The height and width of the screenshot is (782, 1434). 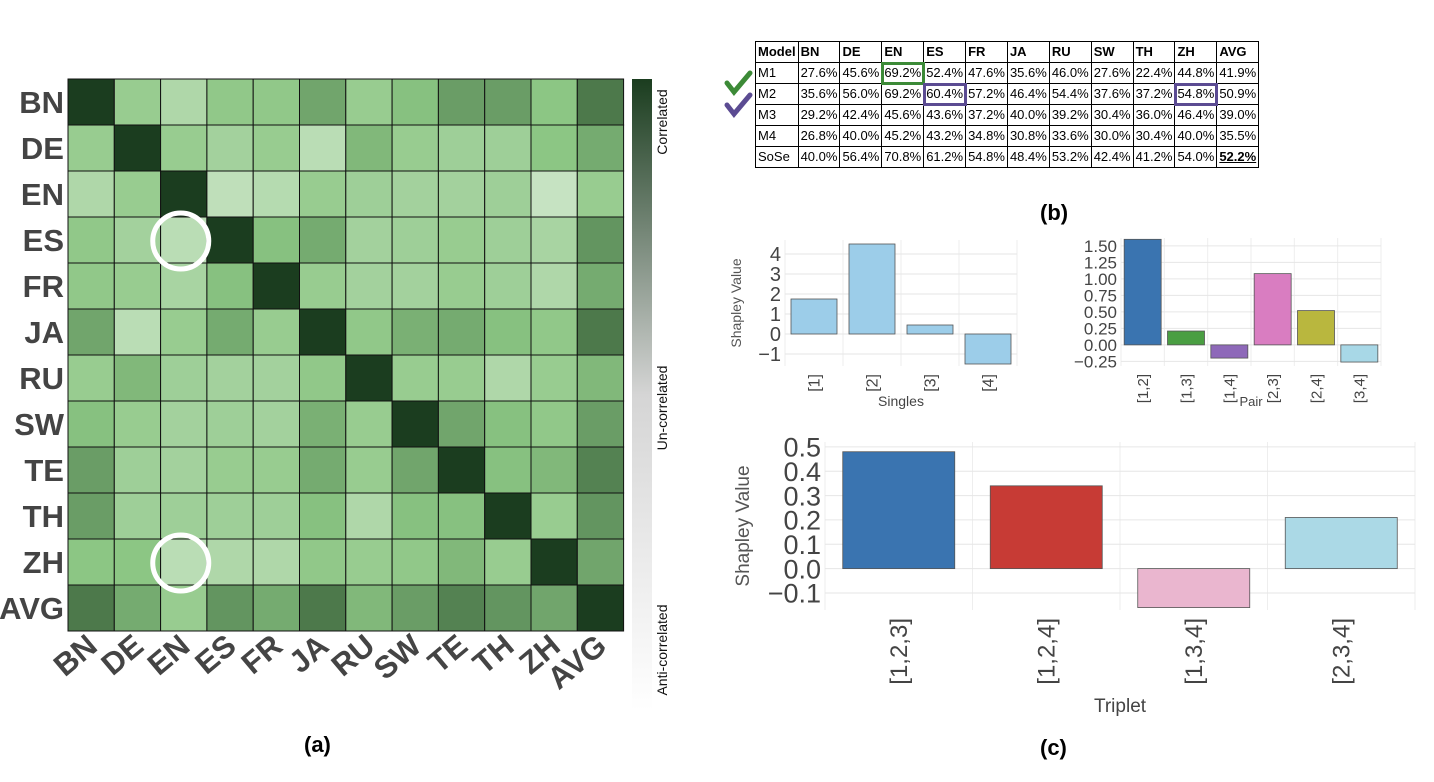 What do you see at coordinates (861, 157) in the screenshot?
I see `table-cell: 56.4%` at bounding box center [861, 157].